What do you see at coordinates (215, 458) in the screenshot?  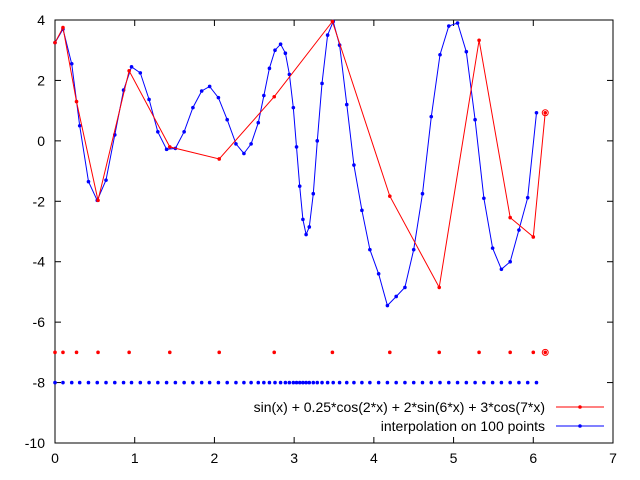 I see `x-tick-label: 2` at bounding box center [215, 458].